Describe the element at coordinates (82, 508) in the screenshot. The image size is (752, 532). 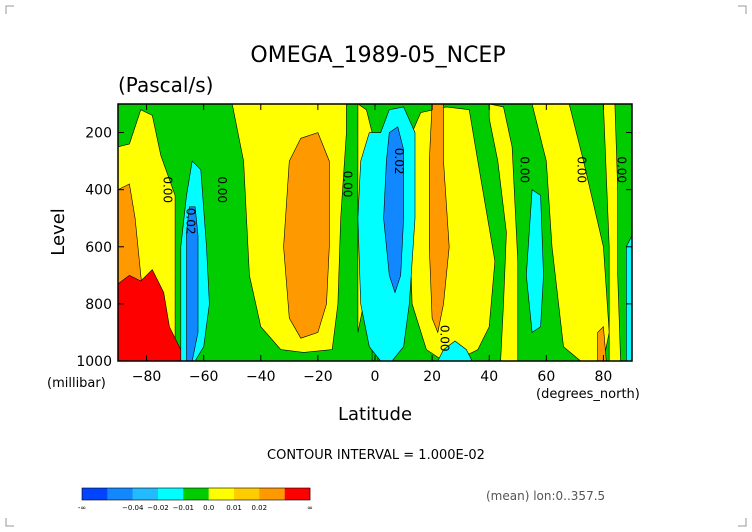
I see `colorbar-label: -∞` at that location.